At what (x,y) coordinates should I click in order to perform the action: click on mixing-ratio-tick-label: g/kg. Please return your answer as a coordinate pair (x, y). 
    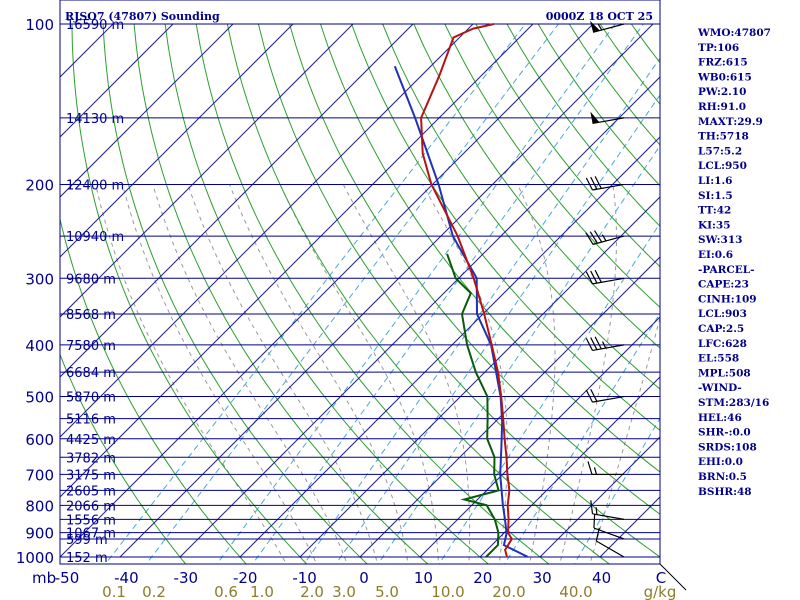
    Looking at the image, I should click on (660, 591).